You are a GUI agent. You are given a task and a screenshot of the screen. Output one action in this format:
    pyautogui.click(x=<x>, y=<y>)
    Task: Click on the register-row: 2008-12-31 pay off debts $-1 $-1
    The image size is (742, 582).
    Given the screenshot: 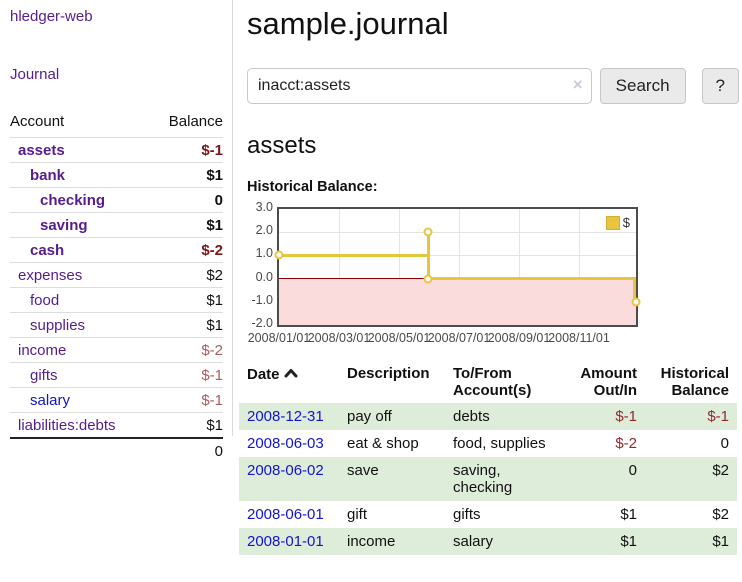 What is the action you would take?
    pyautogui.click(x=488, y=416)
    